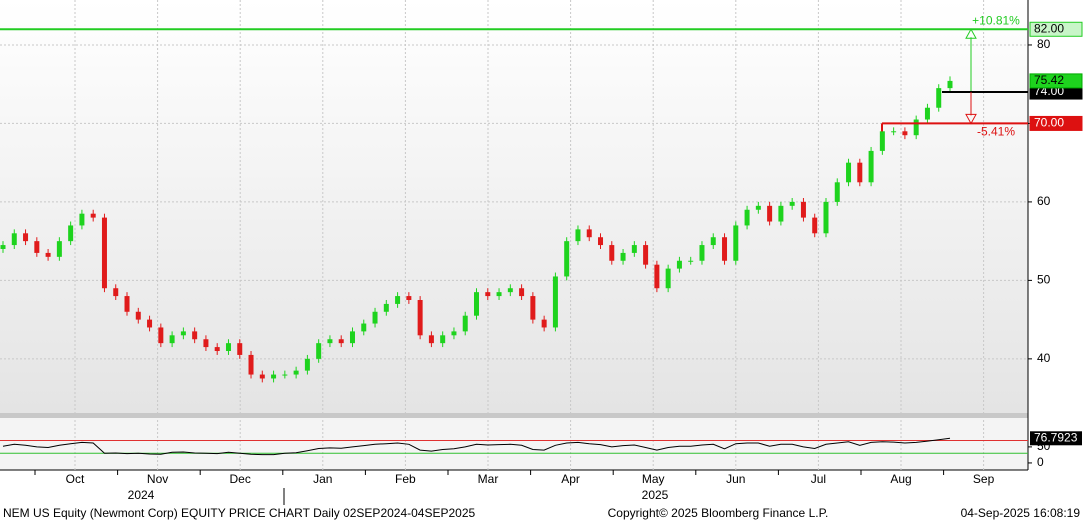 Image resolution: width=1083 pixels, height=523 pixels. Describe the element at coordinates (718, 513) in the screenshot. I see `footer-center: Copyright© 2025 Bloomberg Finance L.P.` at that location.